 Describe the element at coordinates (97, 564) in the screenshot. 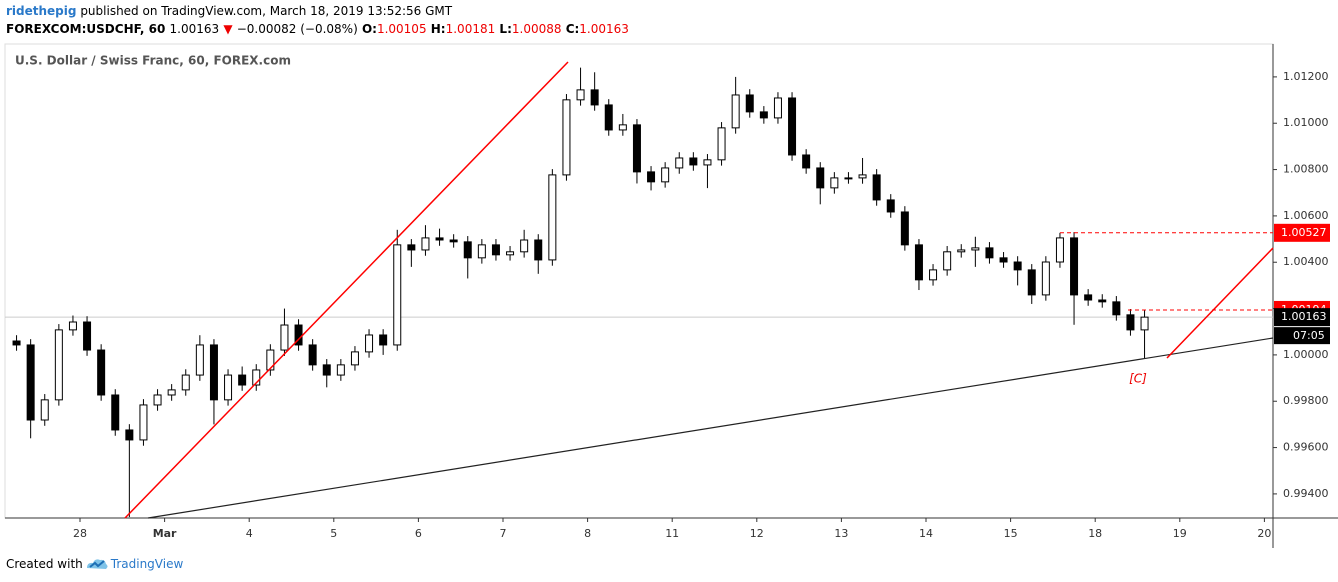

I see `logo` at that location.